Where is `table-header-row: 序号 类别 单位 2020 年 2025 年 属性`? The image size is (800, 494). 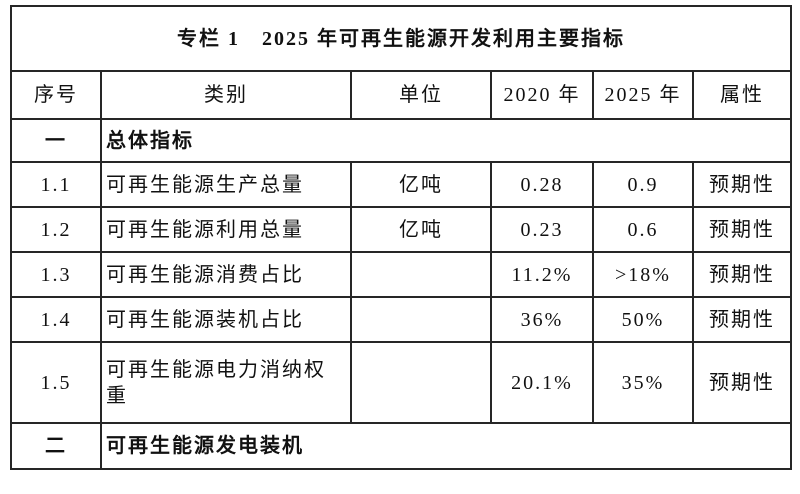 table-header-row: 序号 类别 单位 2020 年 2025 年 属性 is located at coordinates (401, 95).